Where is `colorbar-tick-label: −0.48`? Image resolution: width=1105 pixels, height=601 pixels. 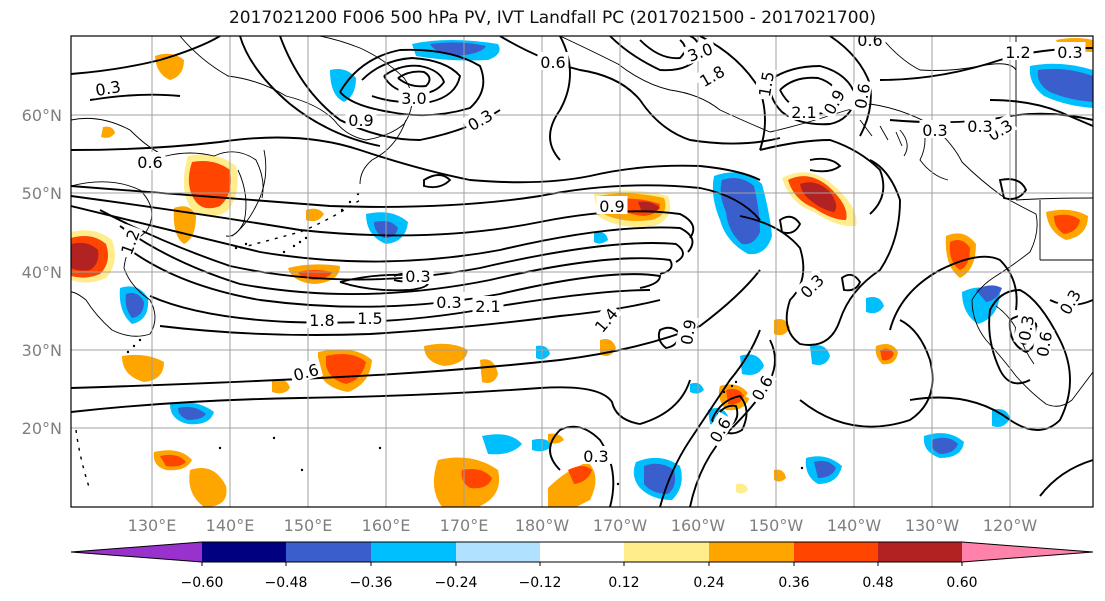
colorbar-tick-label: −0.48 is located at coordinates (286, 583).